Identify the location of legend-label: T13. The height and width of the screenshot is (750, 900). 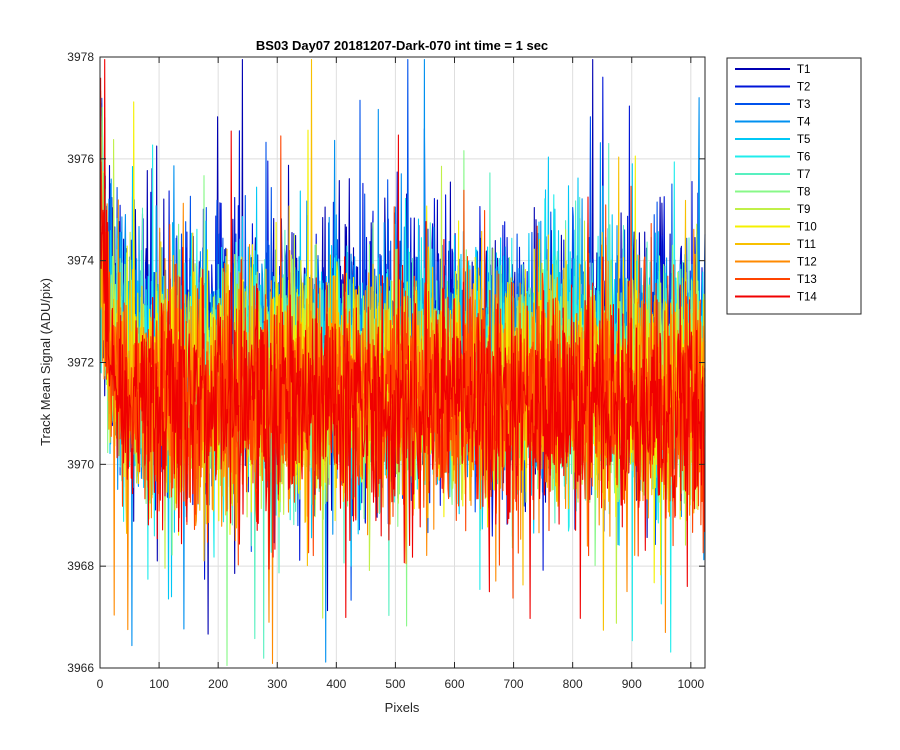
(807, 280).